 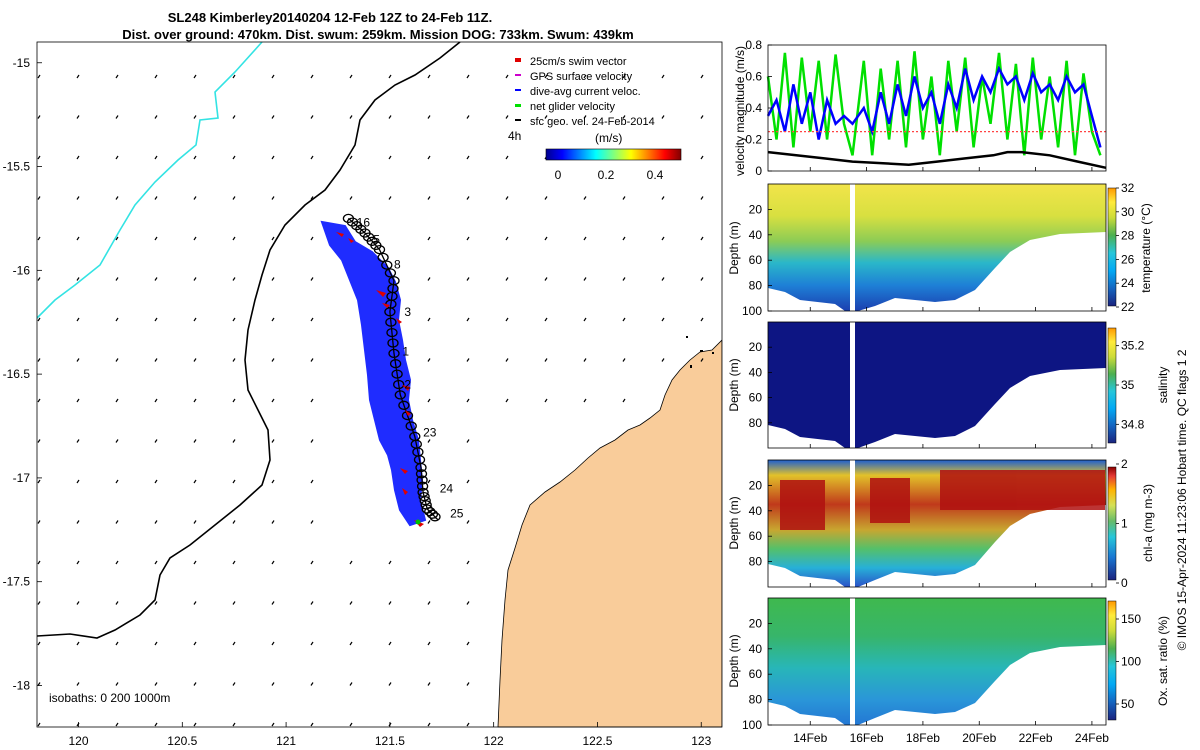 What do you see at coordinates (613, 154) in the screenshot?
I see `speed-colorbar` at bounding box center [613, 154].